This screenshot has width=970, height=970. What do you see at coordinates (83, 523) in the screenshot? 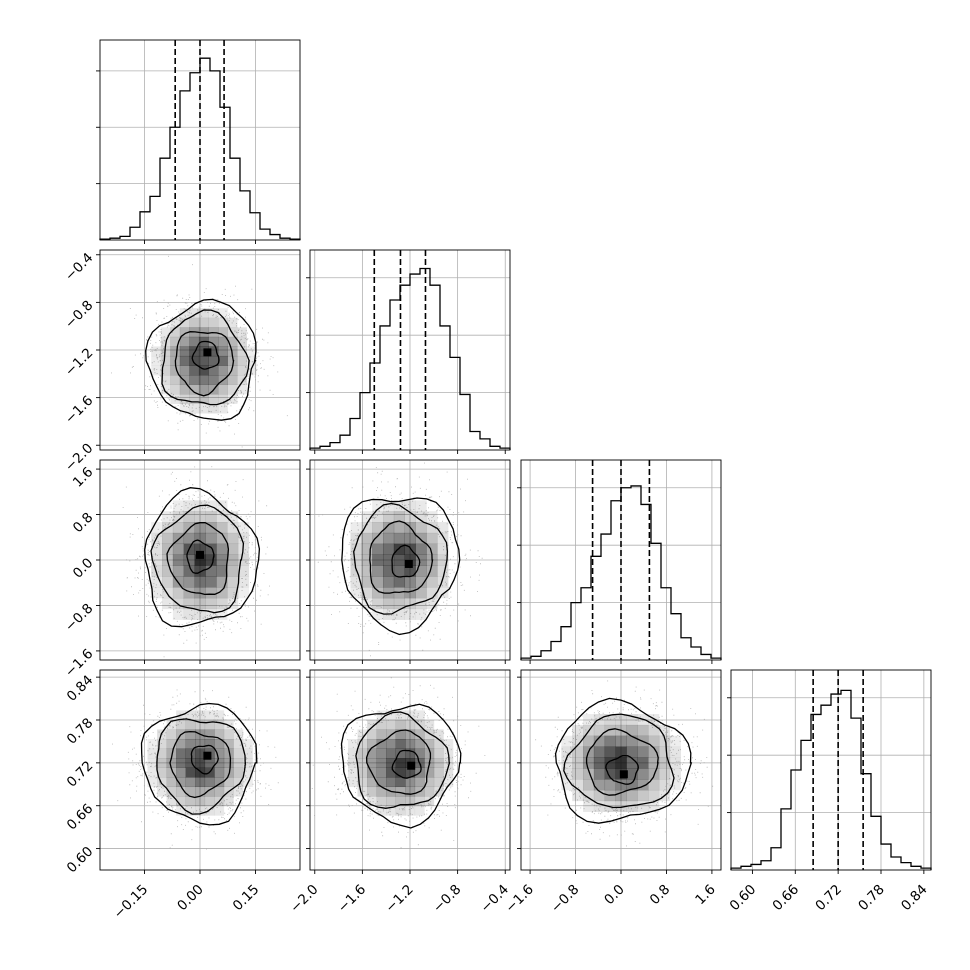
I see `y-tick-label: 0.8` at bounding box center [83, 523].